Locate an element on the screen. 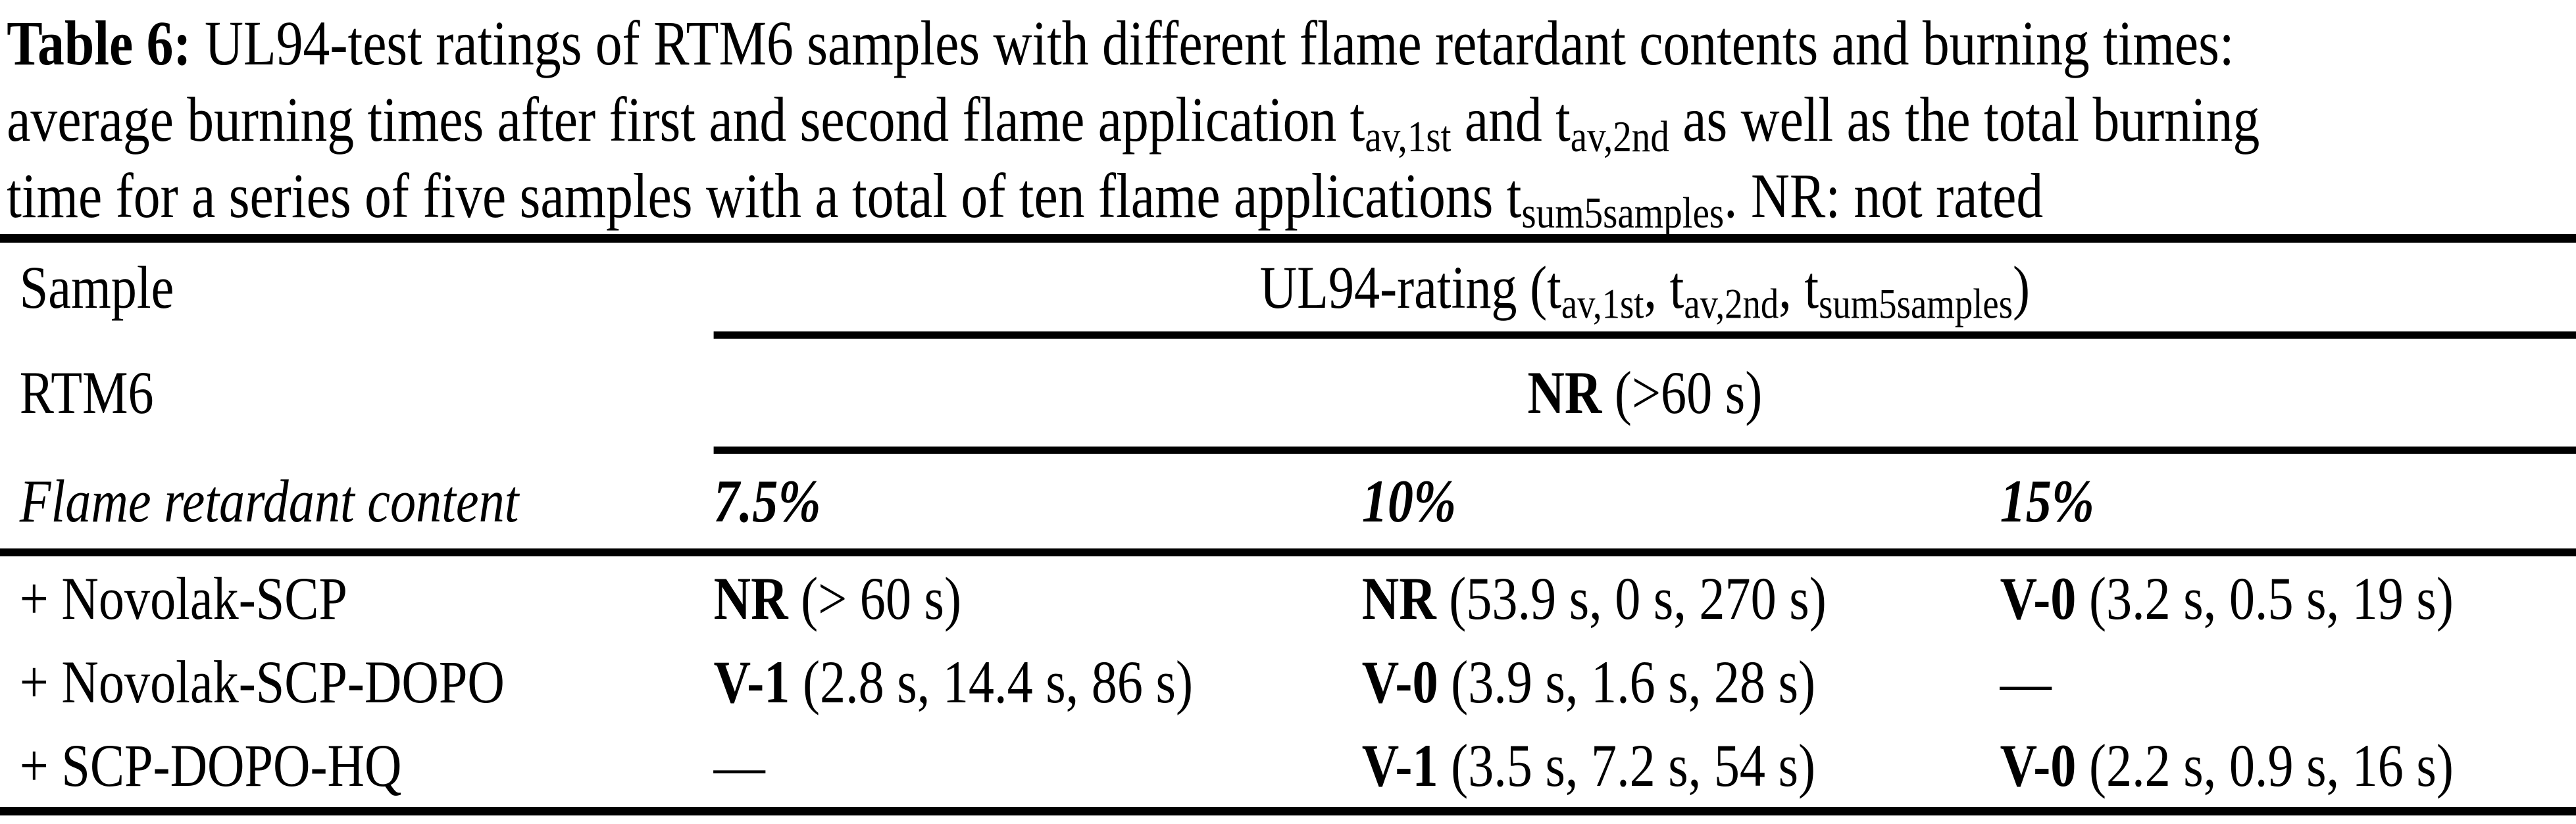 The width and height of the screenshot is (2576, 824). rating-detail: (3.2 s, 0.5 s, 19 s) is located at coordinates (2265, 598).